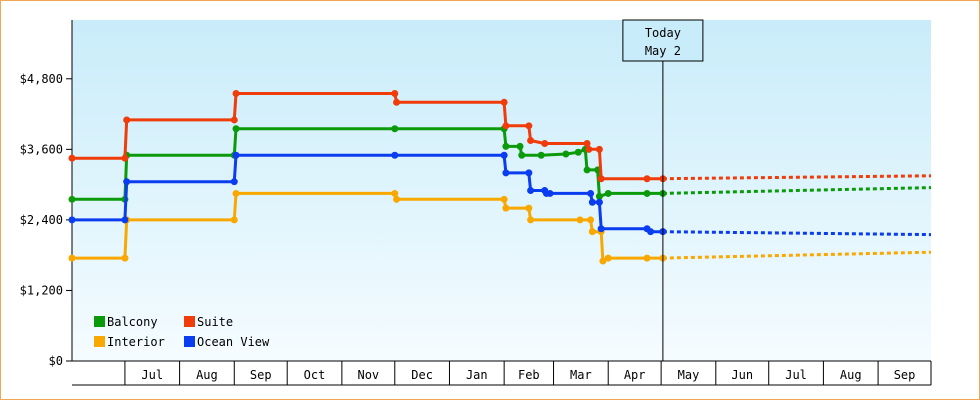  Describe the element at coordinates (797, 190) in the screenshot. I see `series-forecast-balcony` at that location.